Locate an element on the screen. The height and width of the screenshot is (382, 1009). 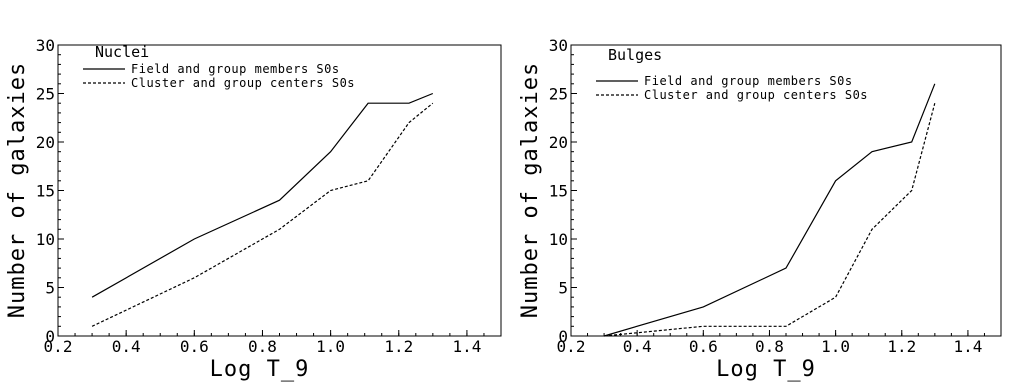
panel-title: Nuclei is located at coordinates (122, 52).